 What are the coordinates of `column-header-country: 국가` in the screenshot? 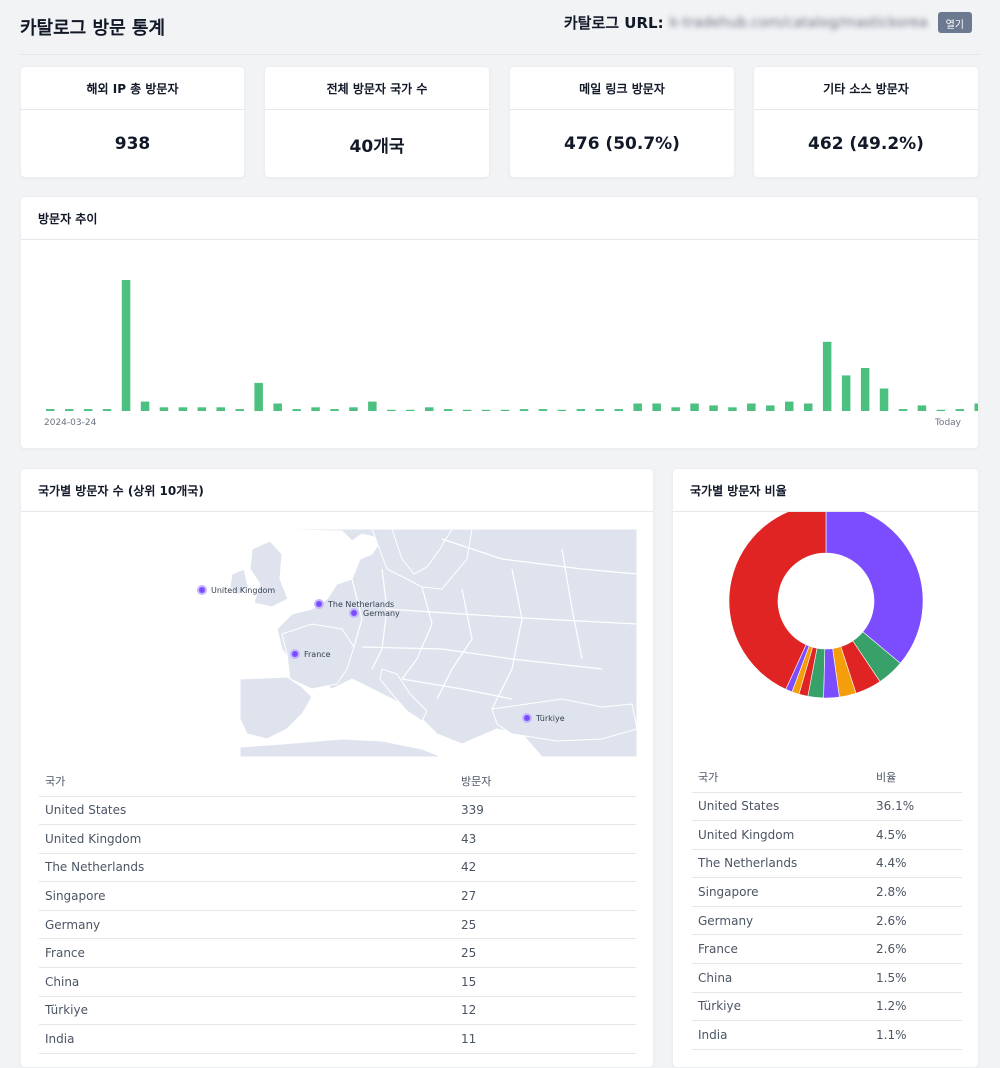 It's located at (781, 778).